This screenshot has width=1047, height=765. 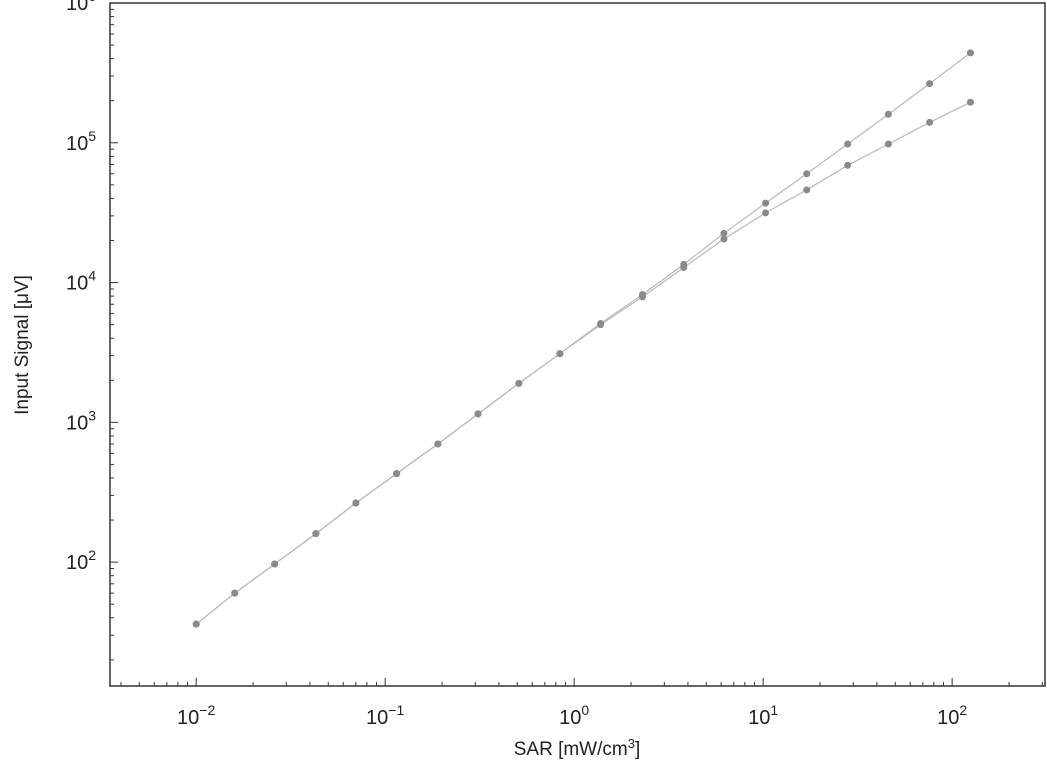 What do you see at coordinates (81, 7) in the screenshot?
I see `y-tick-label: 106` at bounding box center [81, 7].